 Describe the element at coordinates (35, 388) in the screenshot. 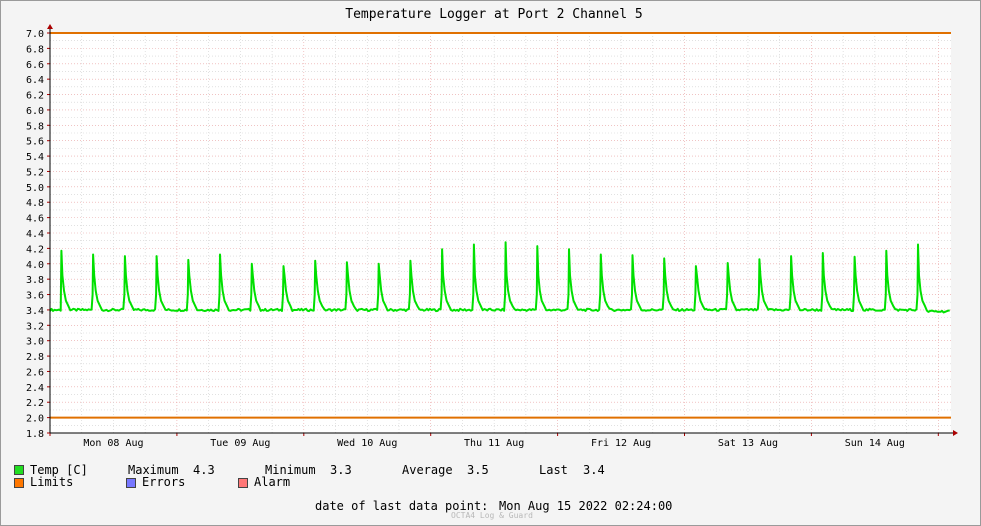

I see `y-tick-label: 2.4` at that location.